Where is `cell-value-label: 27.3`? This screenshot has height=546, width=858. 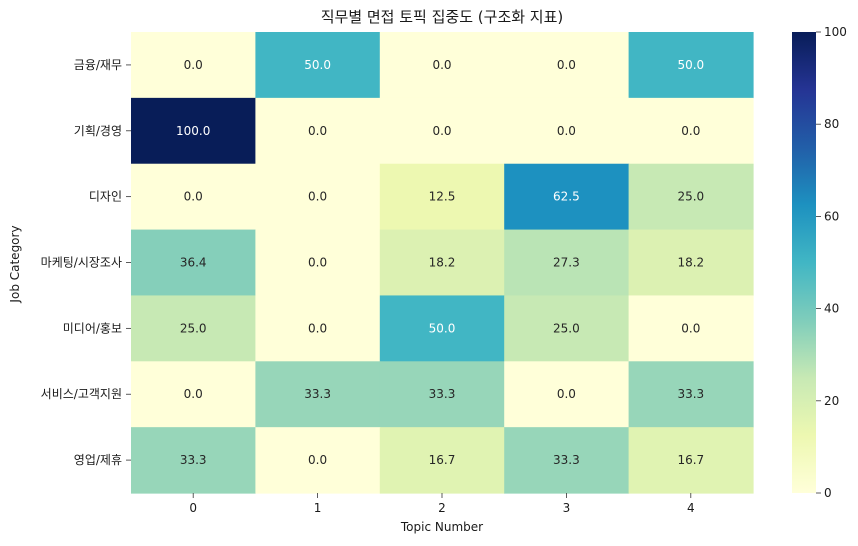 cell-value-label: 27.3 is located at coordinates (566, 263).